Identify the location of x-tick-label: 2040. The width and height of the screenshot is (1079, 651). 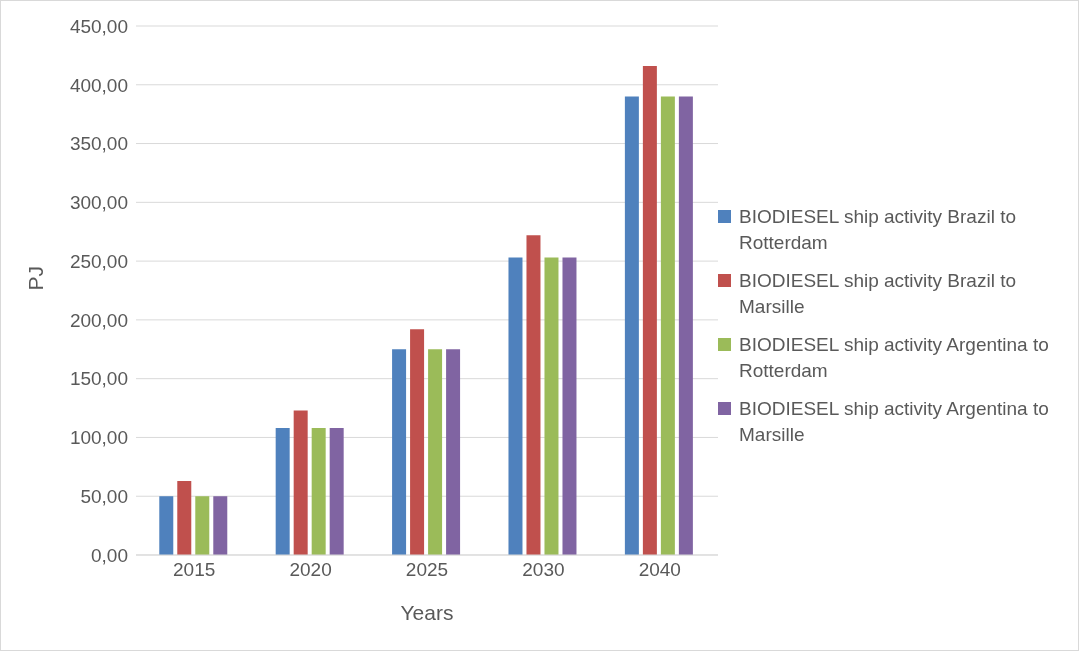
(659, 570).